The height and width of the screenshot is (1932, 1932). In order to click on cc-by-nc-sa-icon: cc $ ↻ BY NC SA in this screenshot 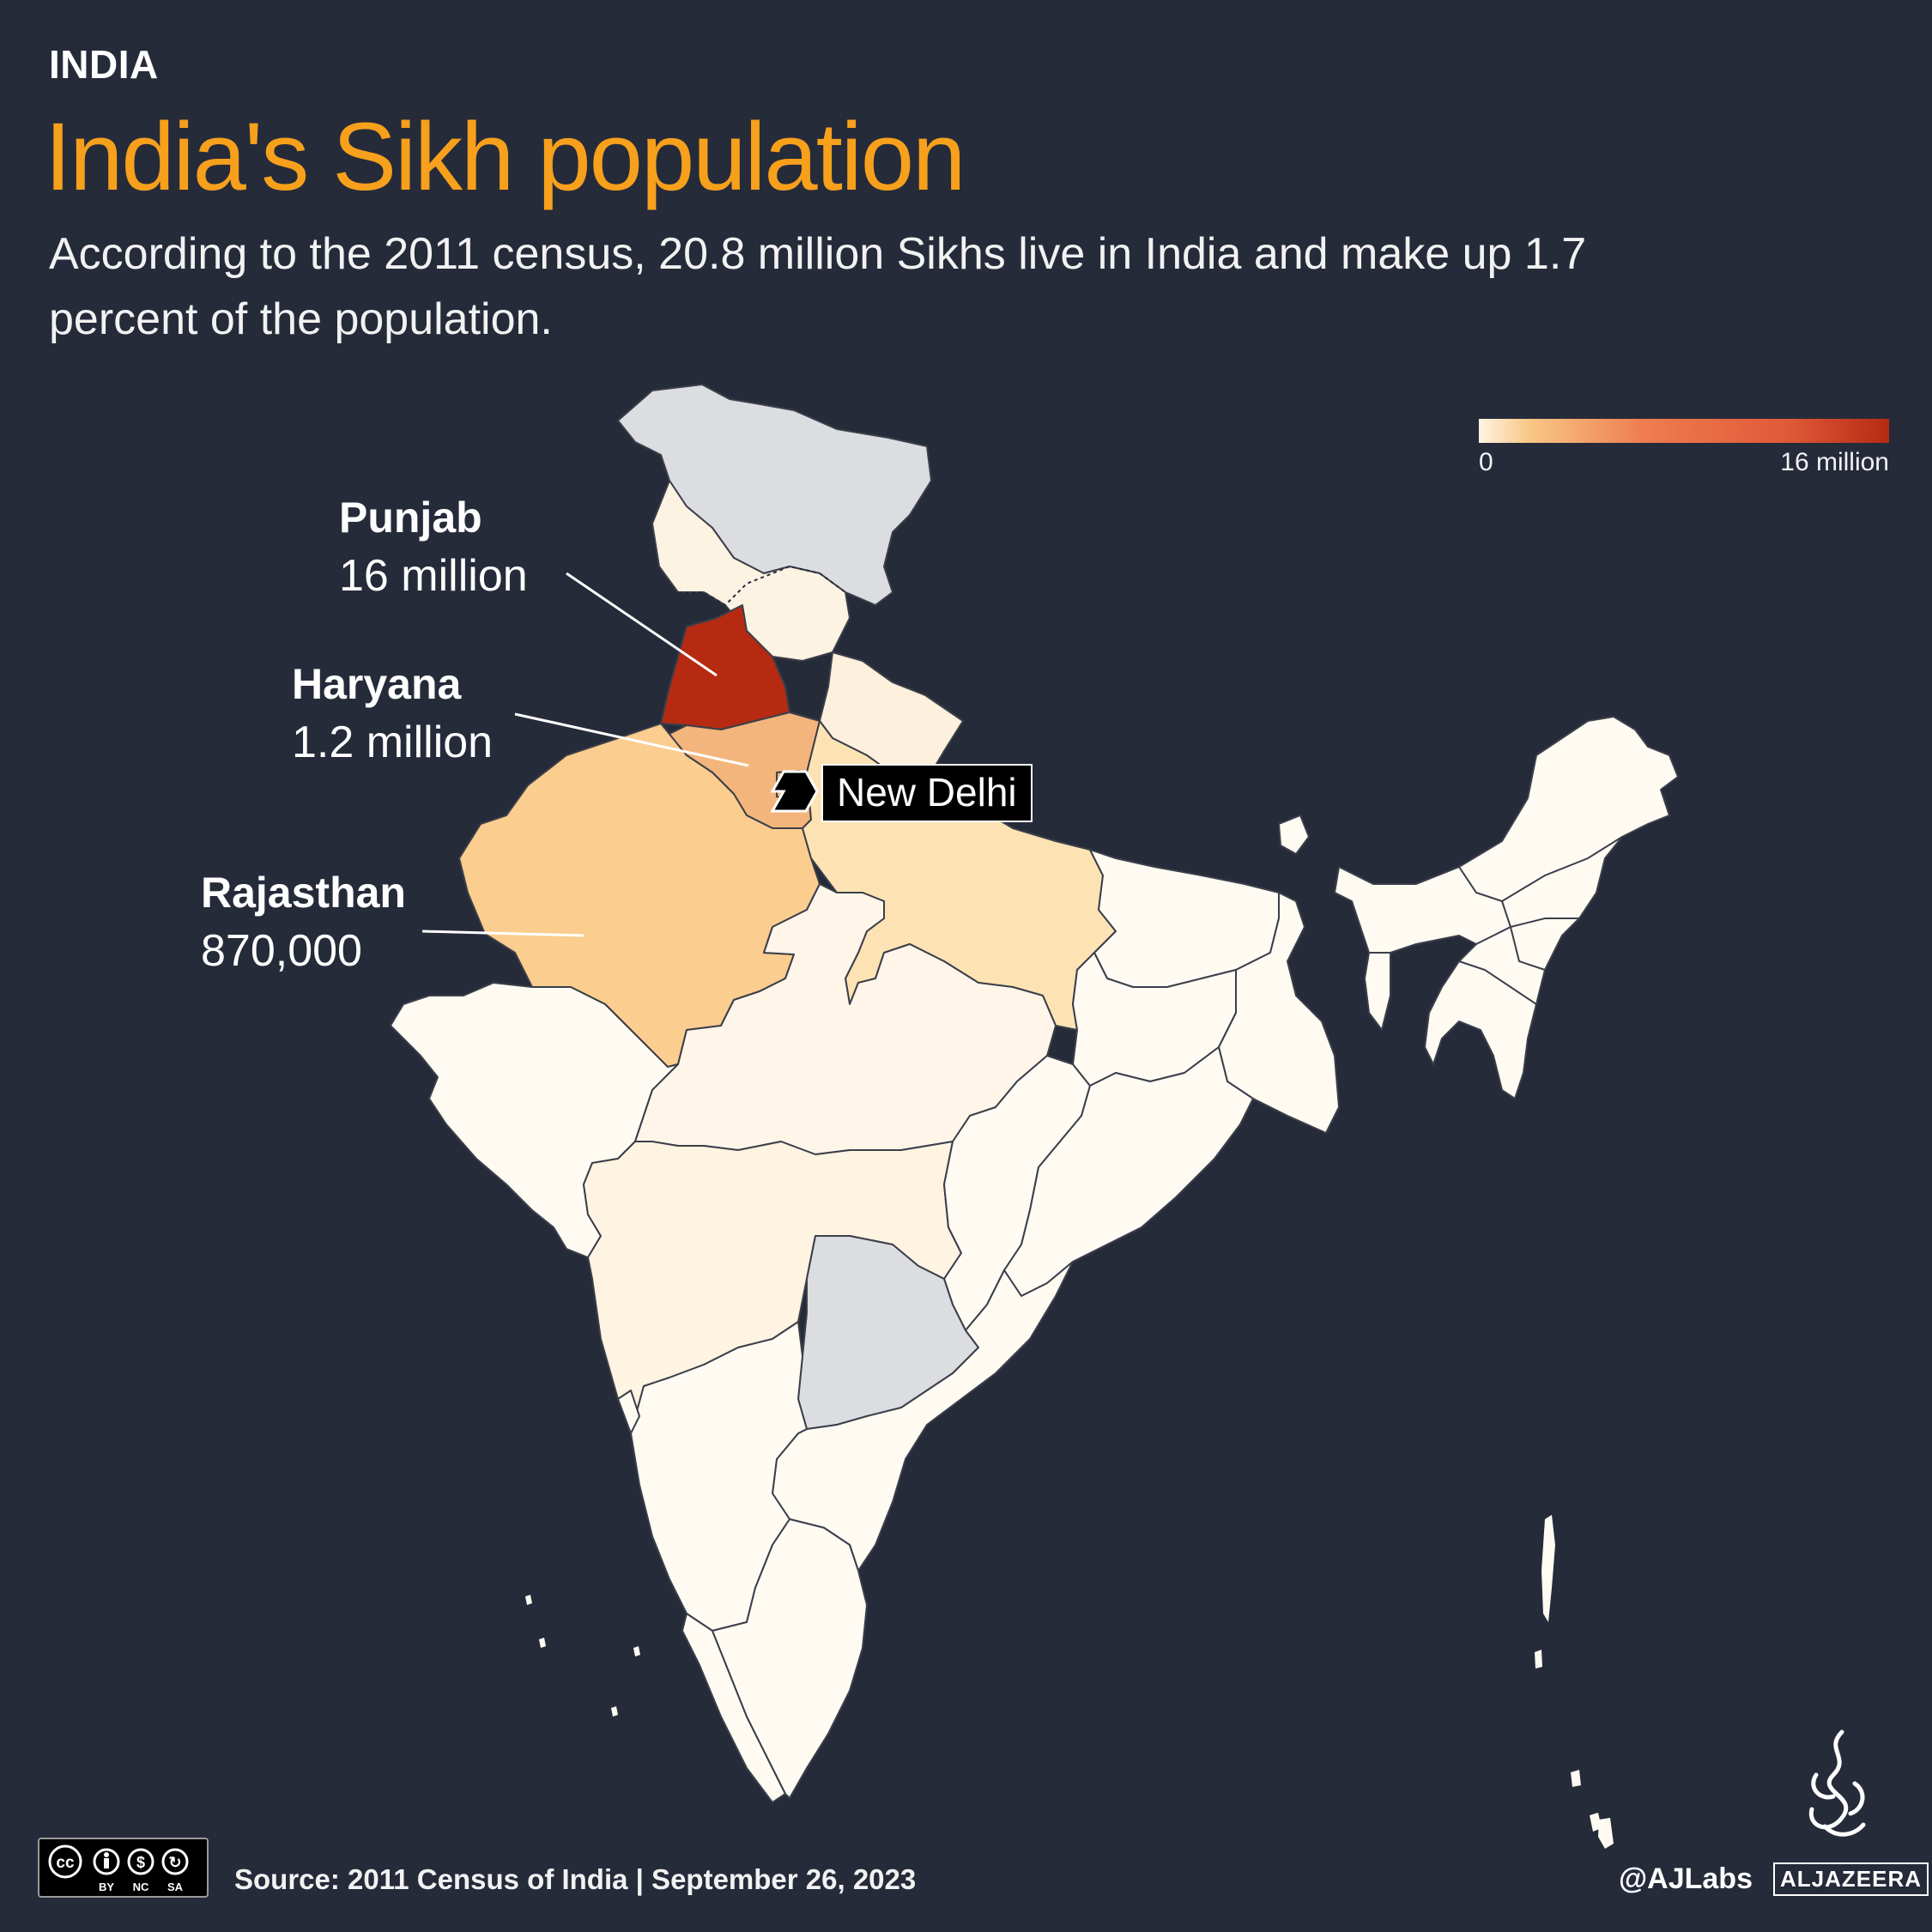, I will do `click(124, 1868)`.